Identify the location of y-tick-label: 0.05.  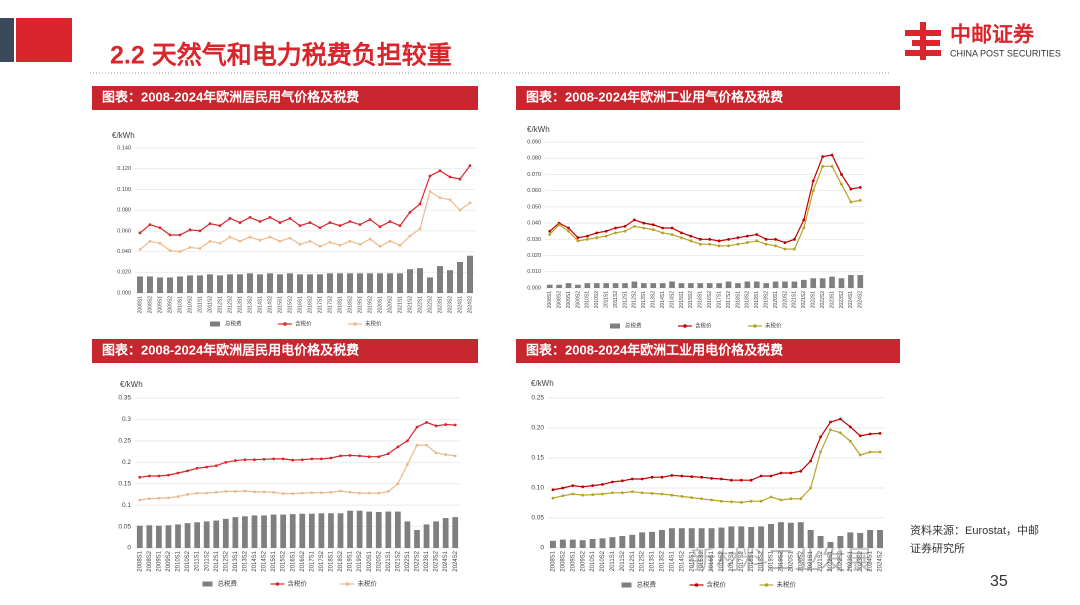
(124, 526).